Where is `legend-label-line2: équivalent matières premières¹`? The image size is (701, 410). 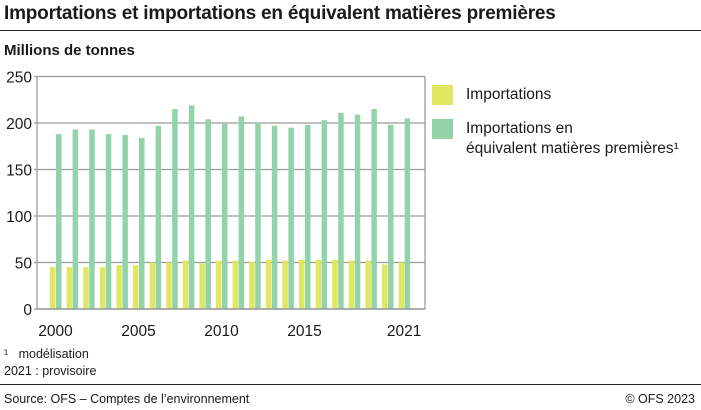
legend-label-line2: équivalent matières premières¹ is located at coordinates (572, 148).